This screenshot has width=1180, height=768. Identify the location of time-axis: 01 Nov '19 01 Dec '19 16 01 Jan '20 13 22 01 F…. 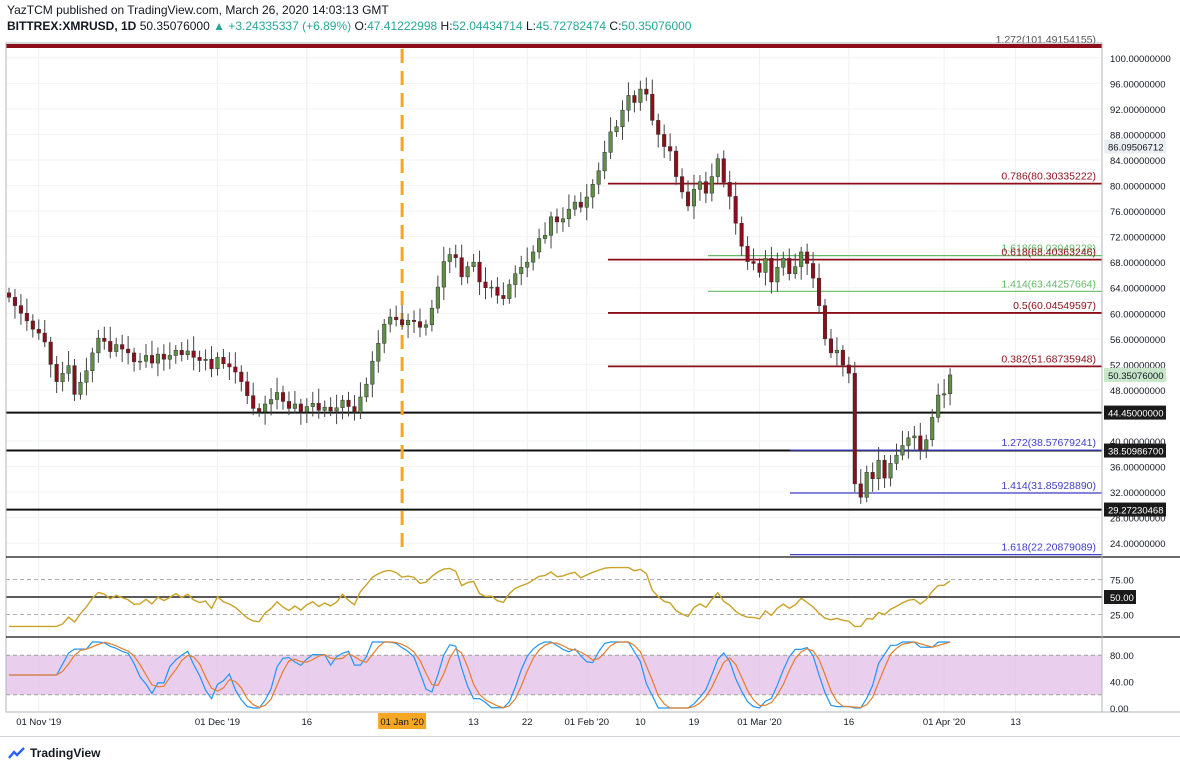
(518, 721).